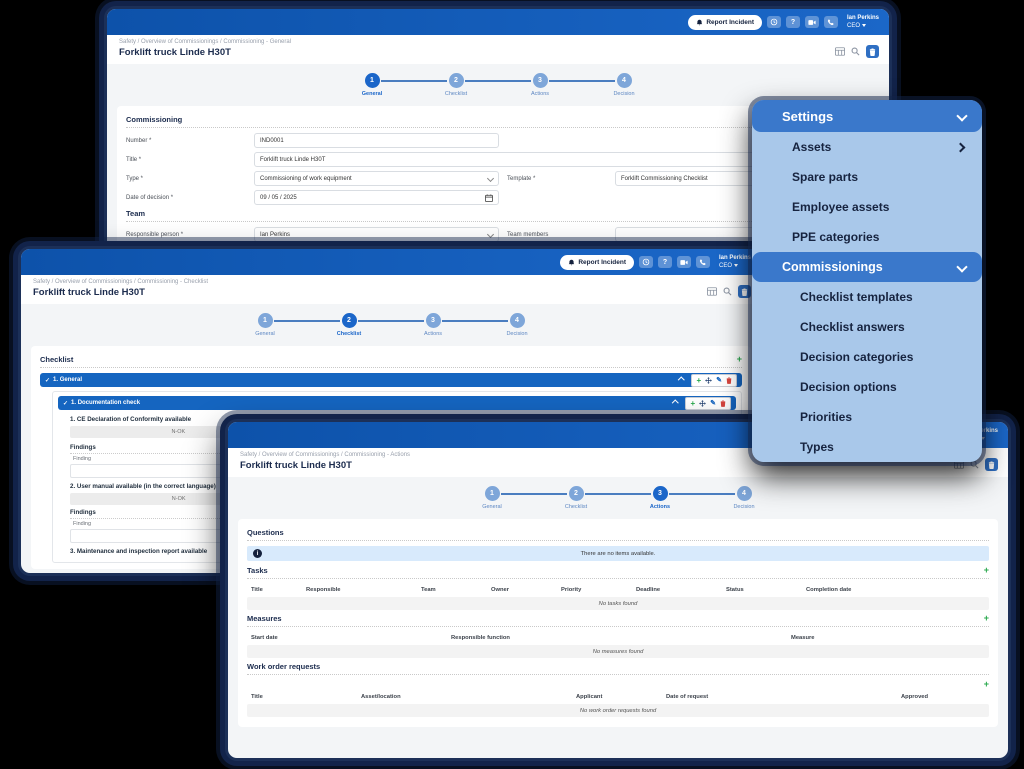  What do you see at coordinates (976, 464) in the screenshot?
I see `header-actions` at bounding box center [976, 464].